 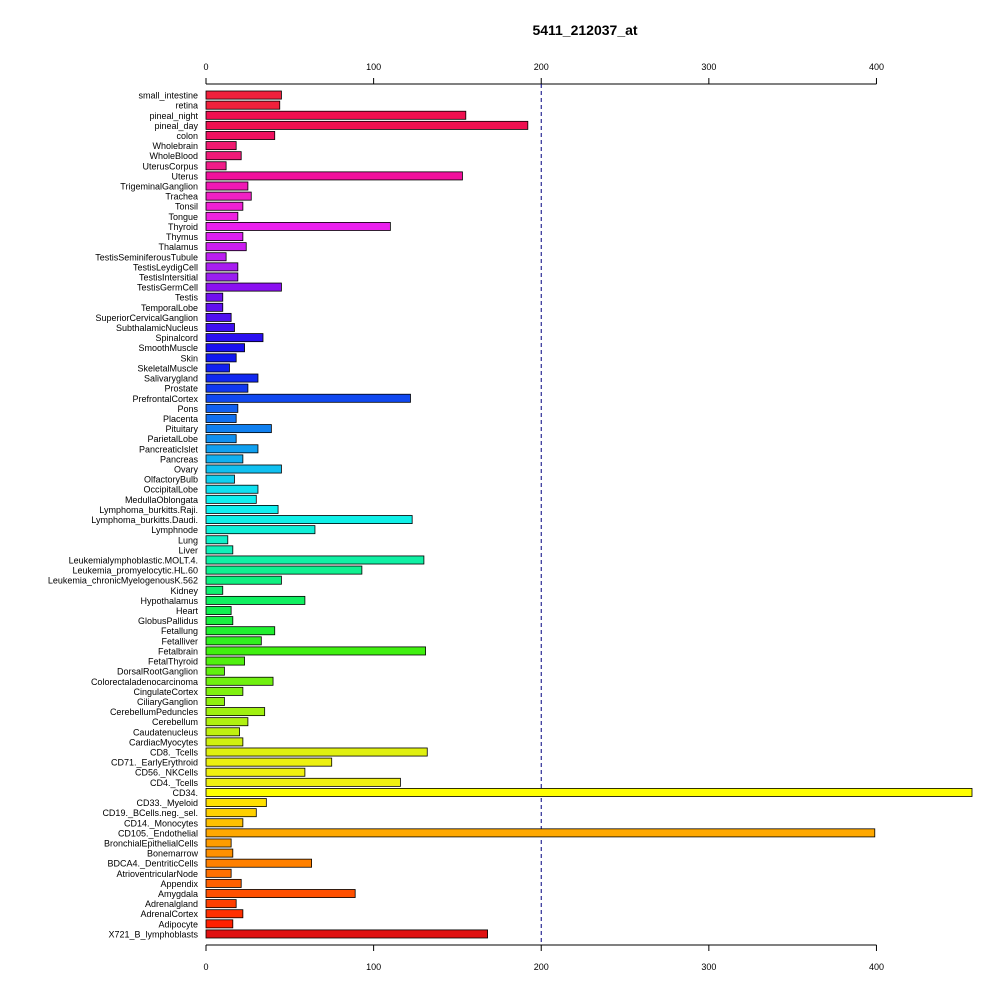 I want to click on category-label: Adipocyte, so click(x=178, y=924).